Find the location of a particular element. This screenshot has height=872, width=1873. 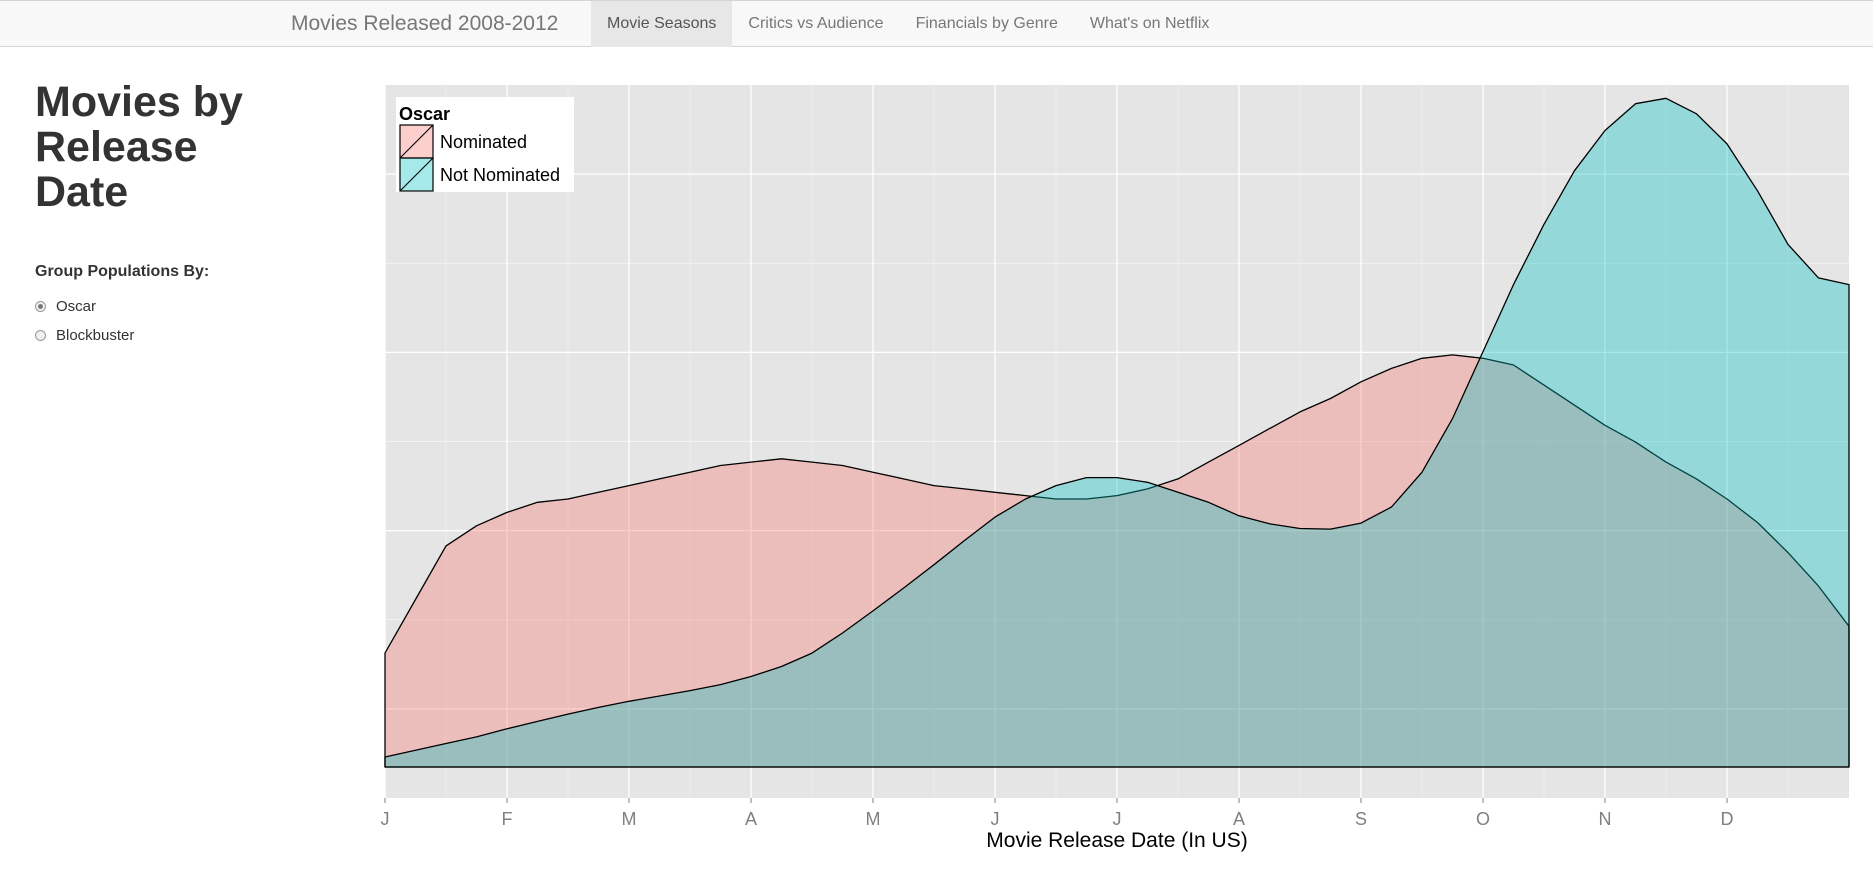

x-tick-label: O is located at coordinates (1483, 819).